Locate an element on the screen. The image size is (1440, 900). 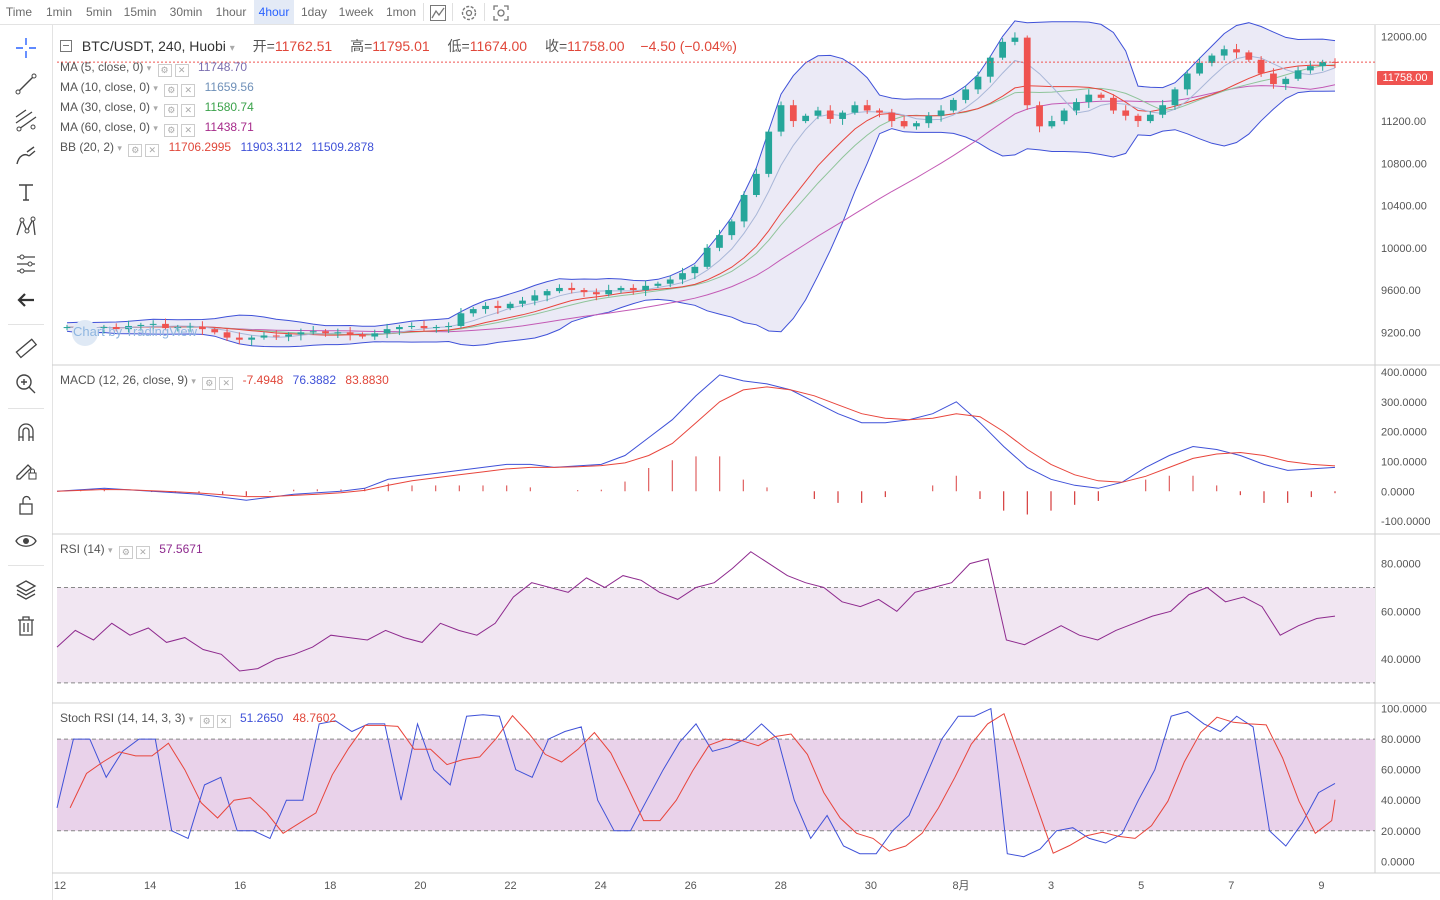
text-icon is located at coordinates (26, 192).